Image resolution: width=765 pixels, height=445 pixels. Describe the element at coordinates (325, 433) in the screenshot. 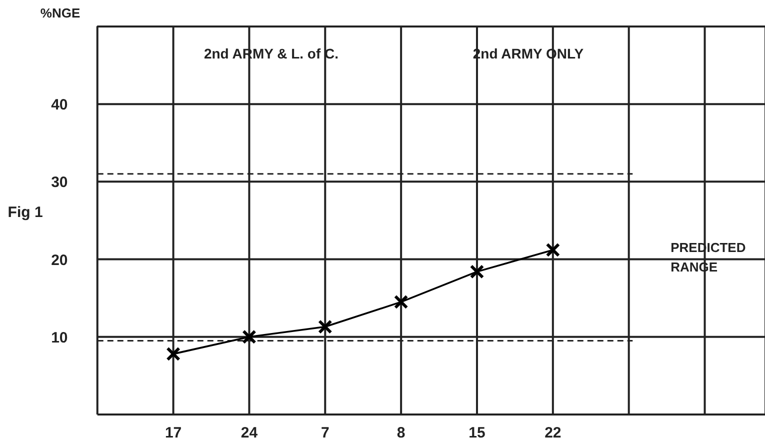

I see `x-tick-label: 7` at that location.